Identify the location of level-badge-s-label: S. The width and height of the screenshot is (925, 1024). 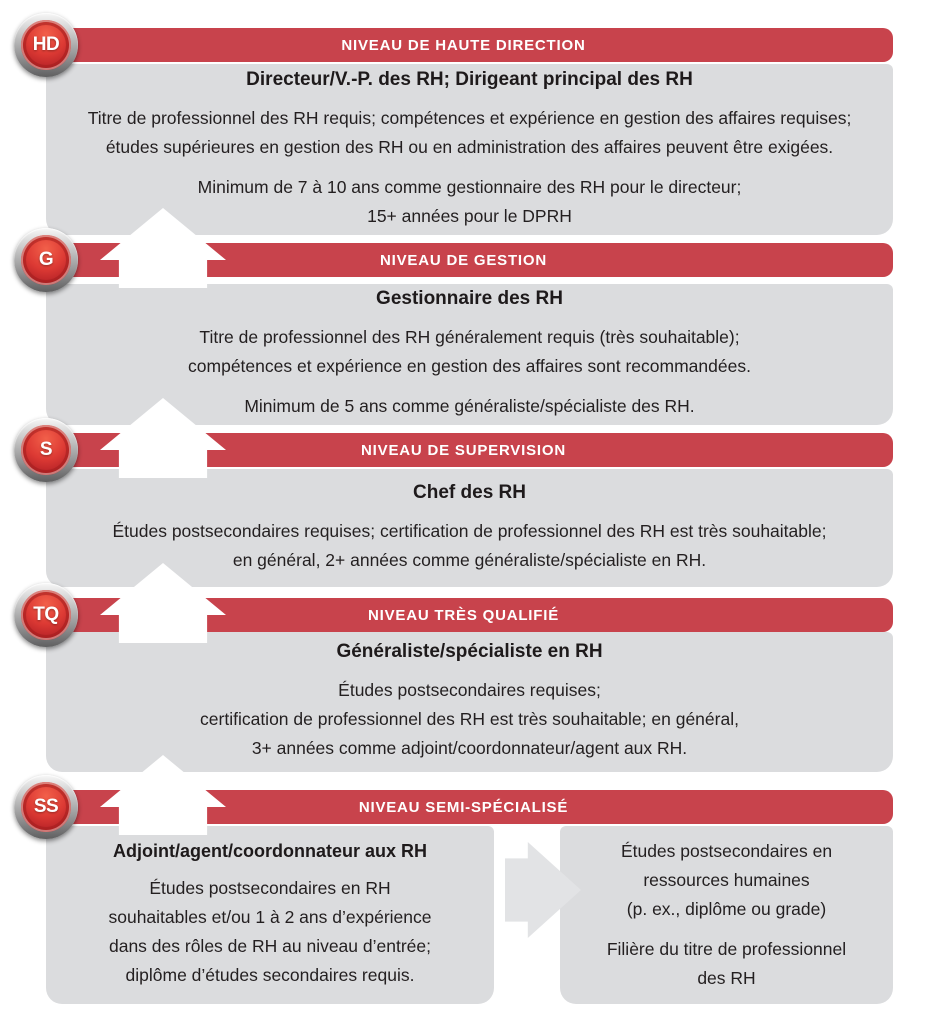
(46, 450).